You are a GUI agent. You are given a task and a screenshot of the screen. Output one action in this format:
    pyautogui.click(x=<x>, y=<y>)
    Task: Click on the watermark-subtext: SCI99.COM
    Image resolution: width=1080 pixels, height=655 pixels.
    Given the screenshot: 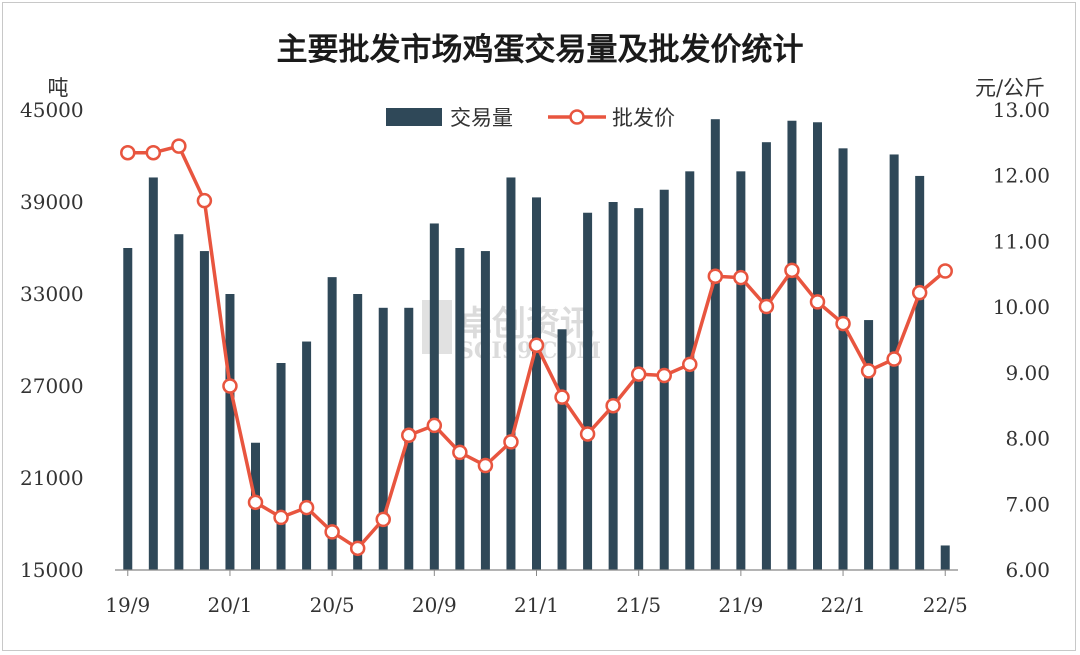 What is the action you would take?
    pyautogui.click(x=529, y=351)
    